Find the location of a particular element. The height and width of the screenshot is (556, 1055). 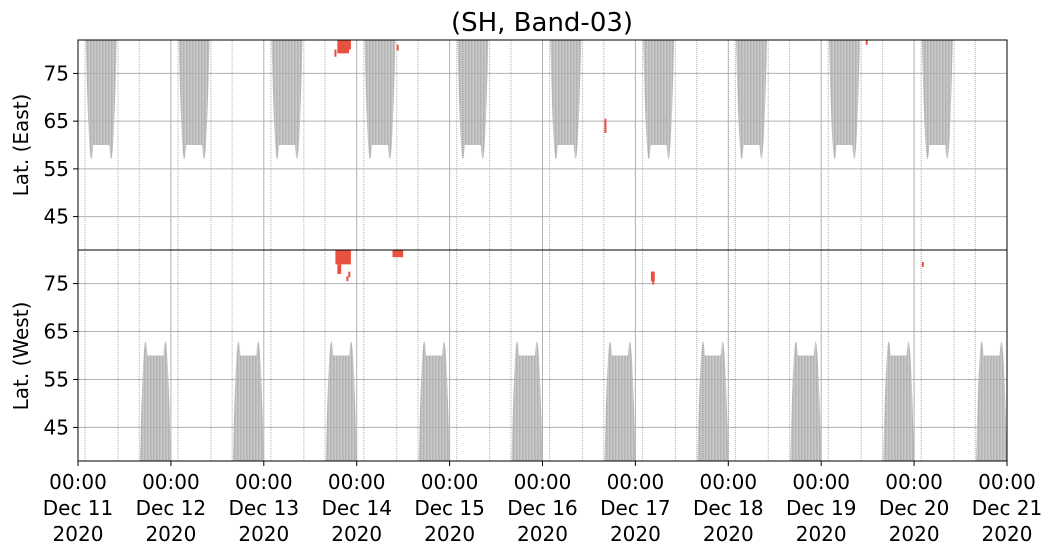

chart-title: (SH, Band-03) is located at coordinates (542, 23).